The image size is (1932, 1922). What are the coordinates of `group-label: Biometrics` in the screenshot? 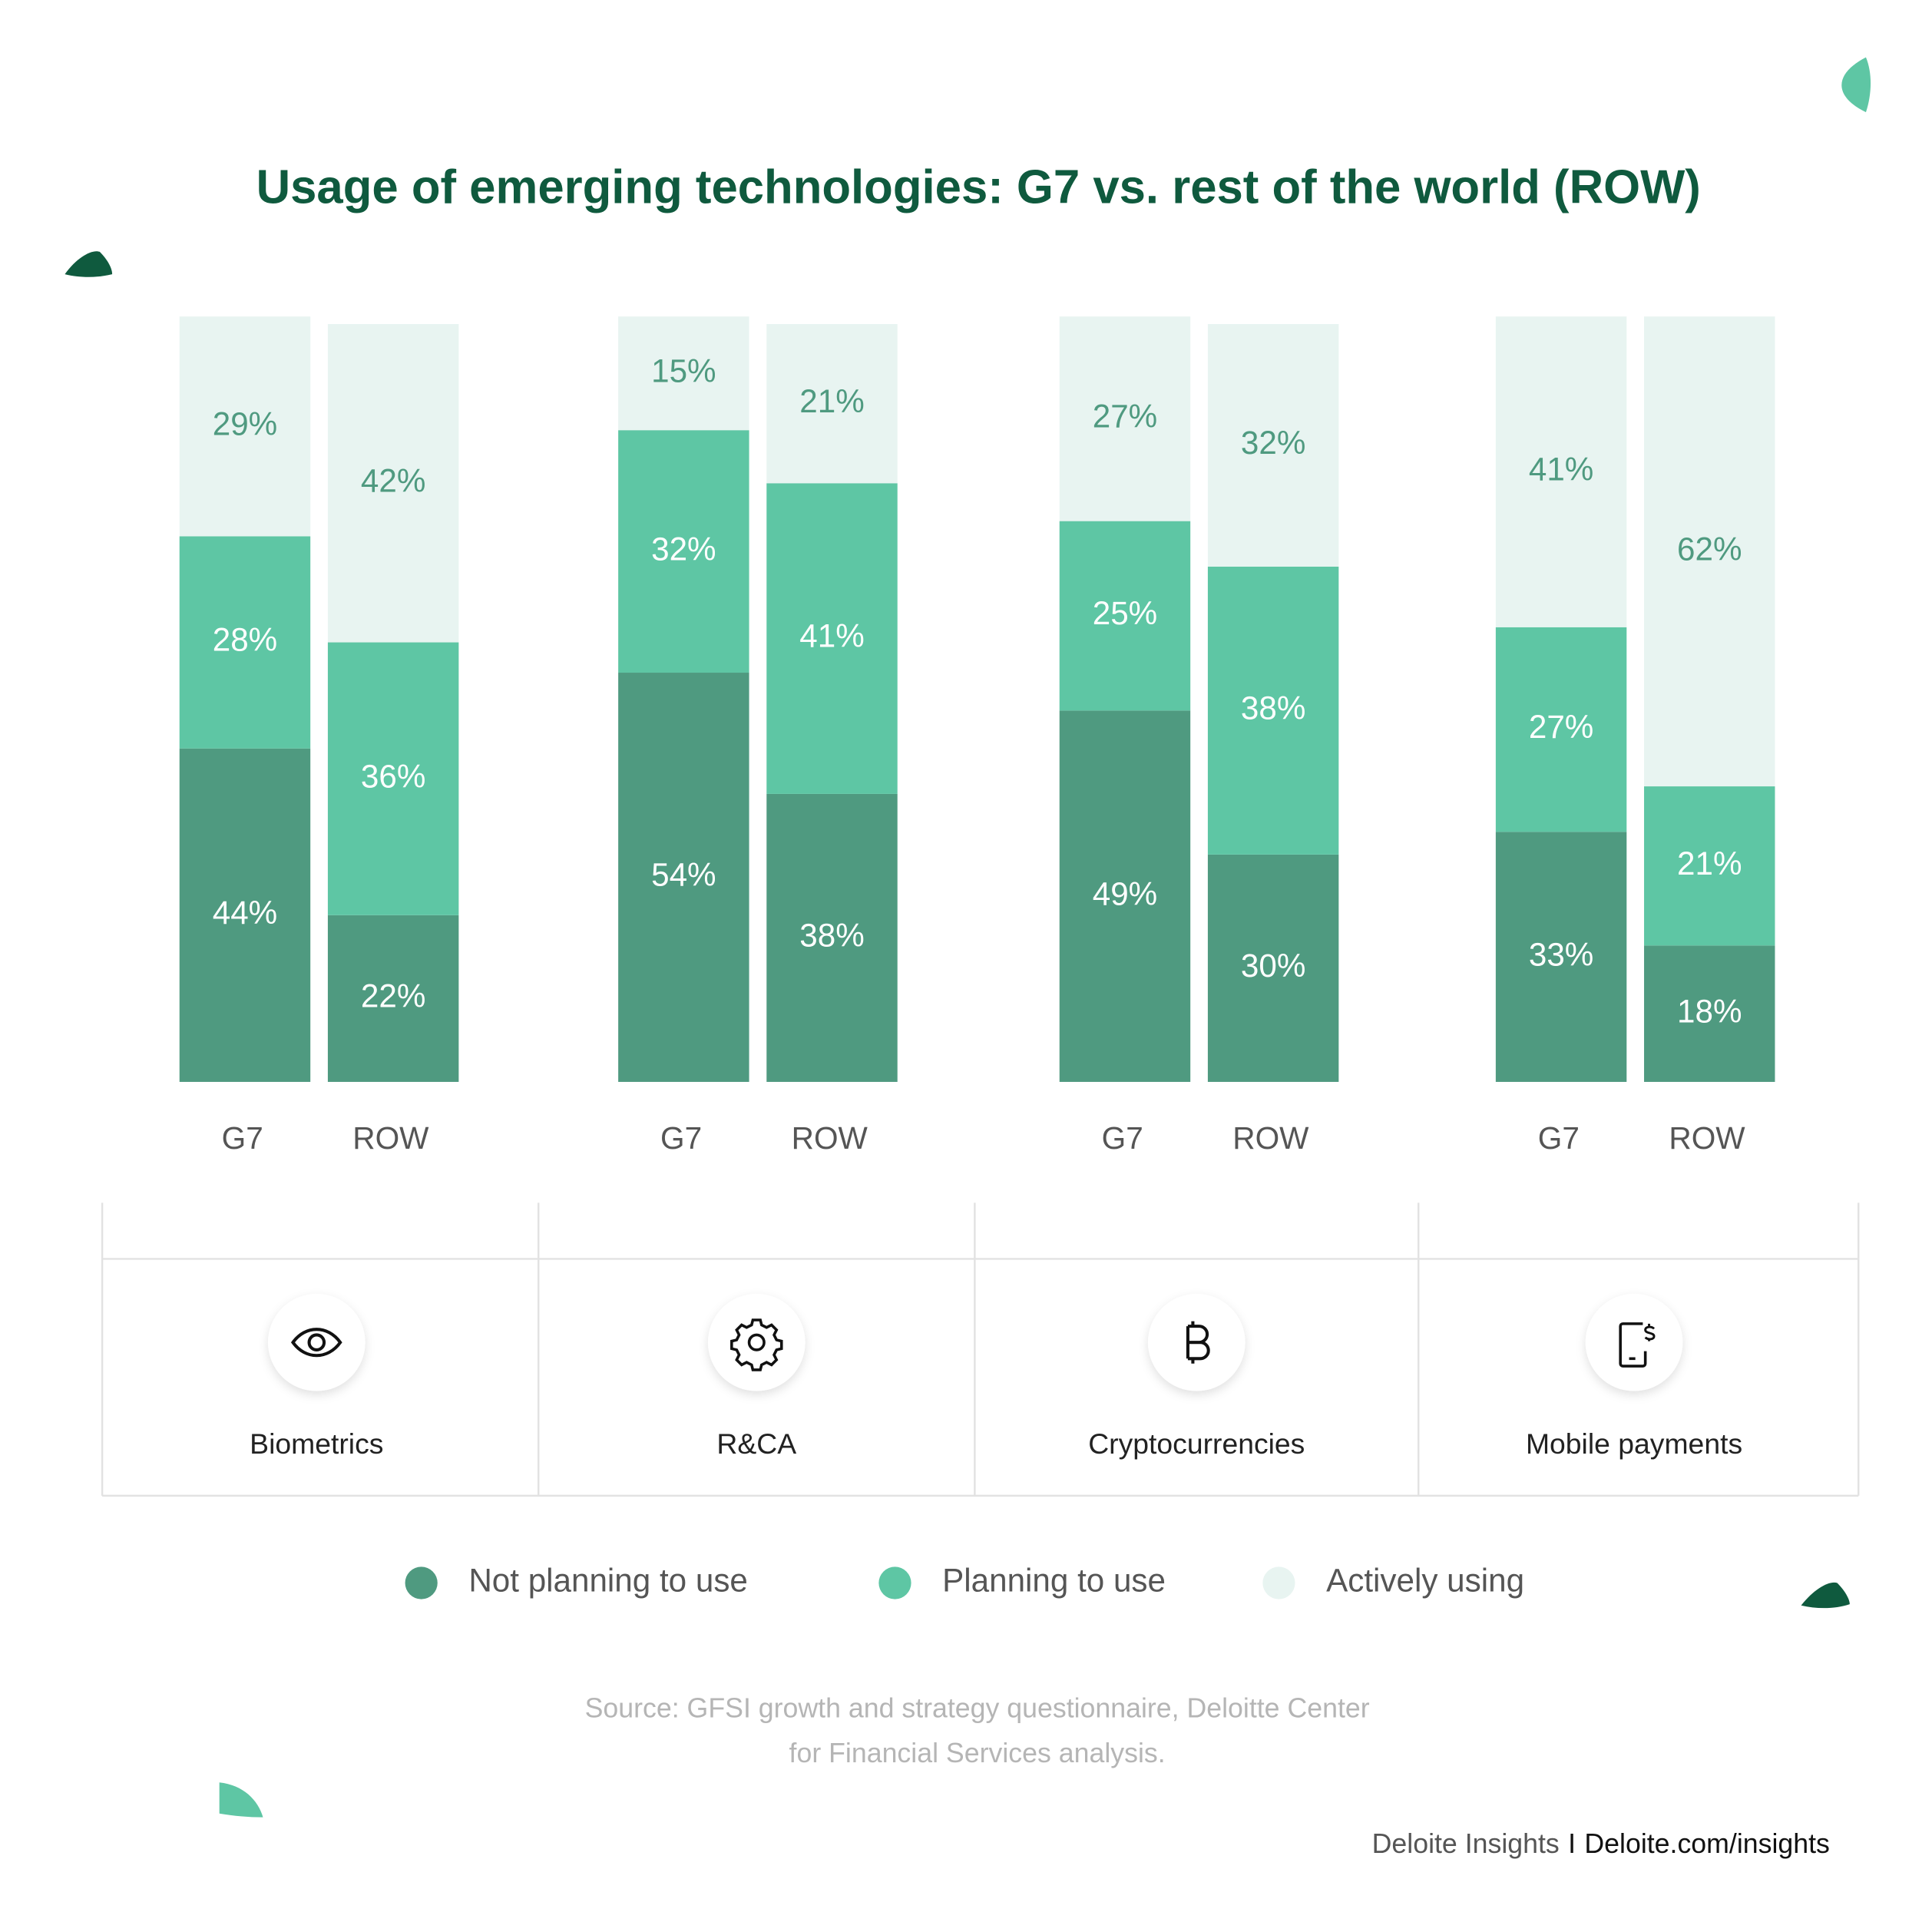 It's located at (316, 1443).